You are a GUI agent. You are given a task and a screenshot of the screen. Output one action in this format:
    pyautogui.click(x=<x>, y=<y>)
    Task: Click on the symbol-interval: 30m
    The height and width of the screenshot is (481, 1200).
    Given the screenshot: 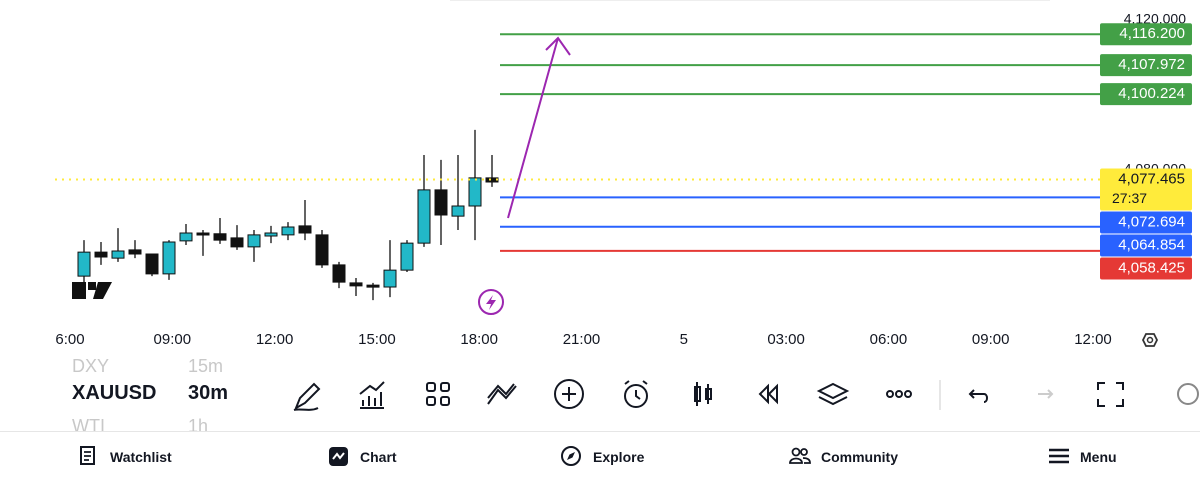 What is the action you would take?
    pyautogui.click(x=208, y=393)
    